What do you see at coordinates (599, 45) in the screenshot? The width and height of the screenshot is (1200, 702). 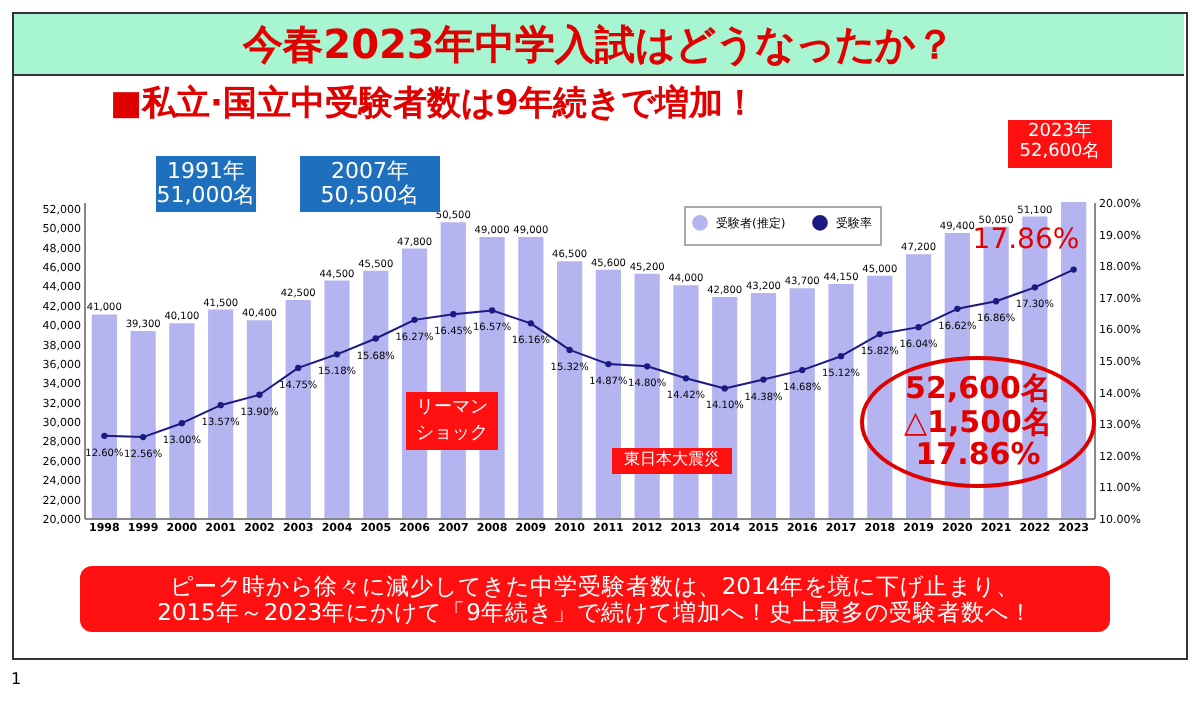 I see `chart-title: 今春2023年中学入試はどうなったか？` at bounding box center [599, 45].